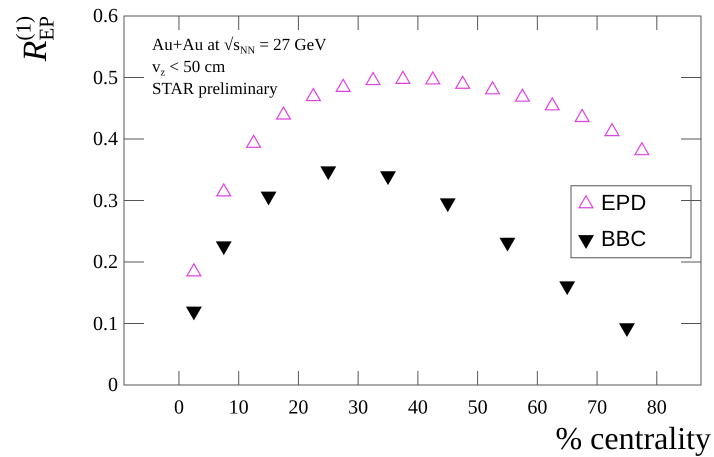  What do you see at coordinates (105, 323) in the screenshot?
I see `y-tick-label: 0.1` at bounding box center [105, 323].